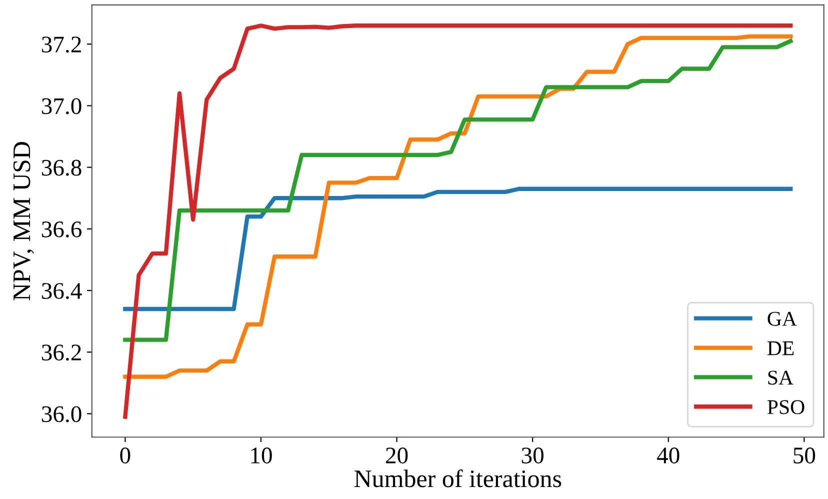 Image resolution: width=828 pixels, height=499 pixels. Describe the element at coordinates (23, 221) in the screenshot. I see `y-axis-title: NPV, MM USD` at that location.